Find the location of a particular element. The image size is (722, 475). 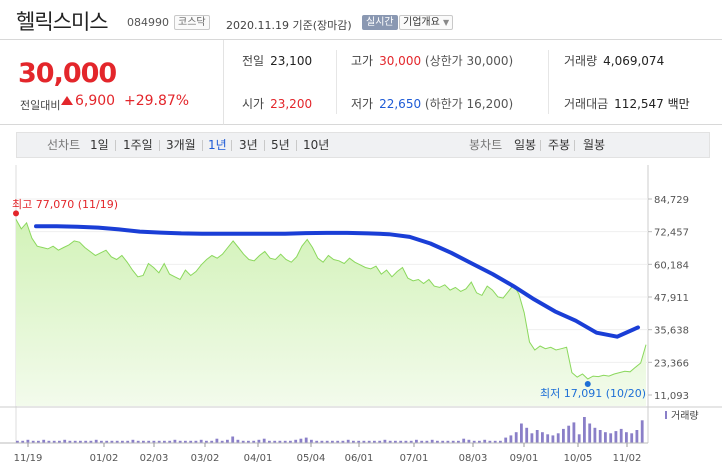

company-overview-button: 기업개요 ▼ is located at coordinates (426, 22).